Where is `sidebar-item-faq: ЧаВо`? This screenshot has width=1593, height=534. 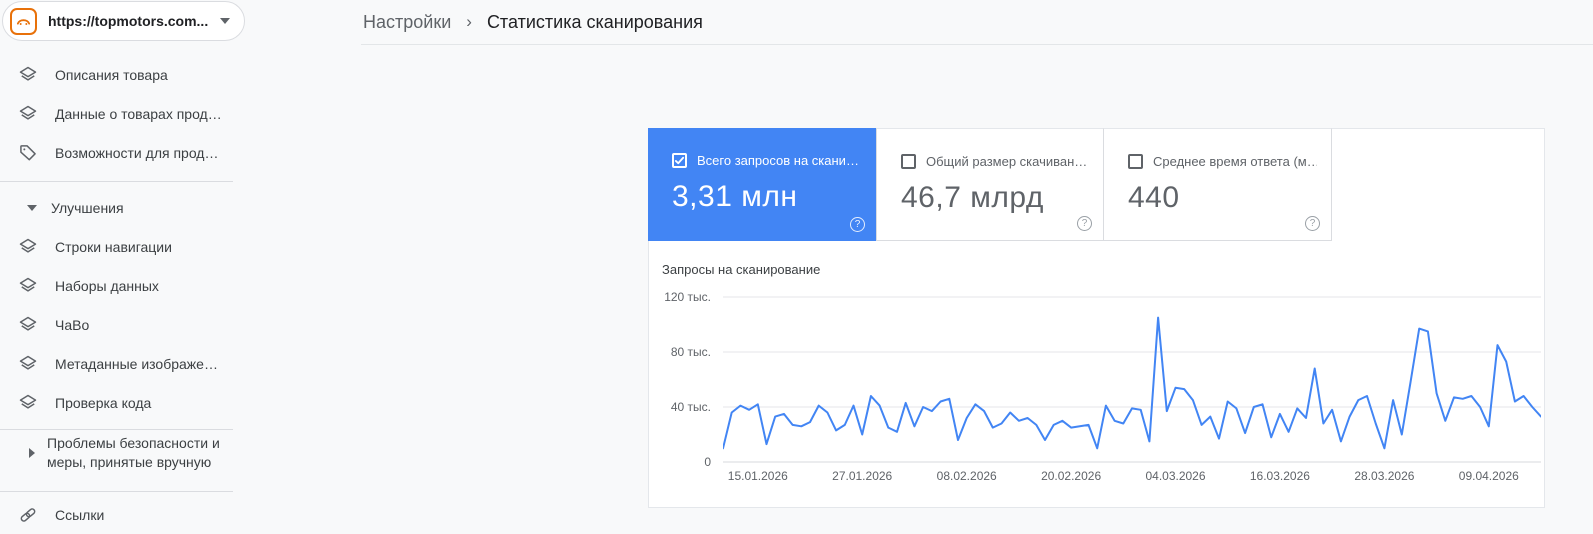 sidebar-item-faq: ЧаВо is located at coordinates (118, 324).